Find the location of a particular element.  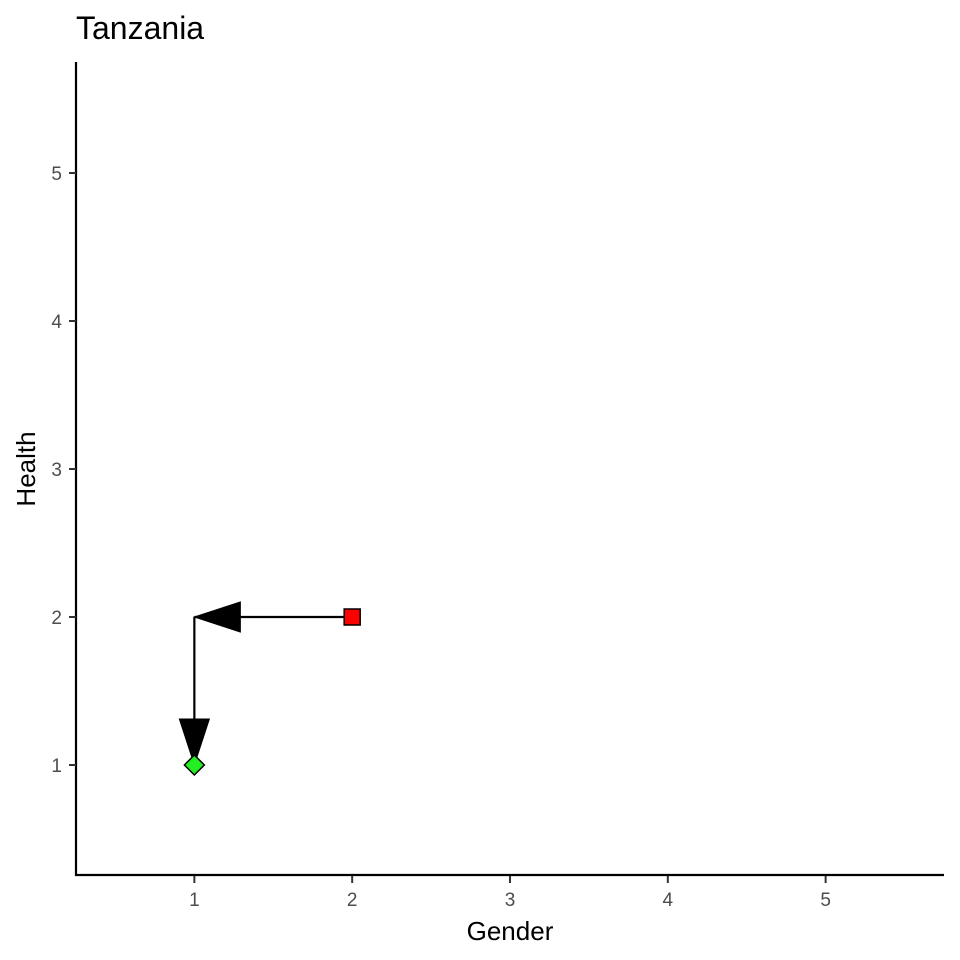

x-tick-label: 2 is located at coordinates (352, 900).